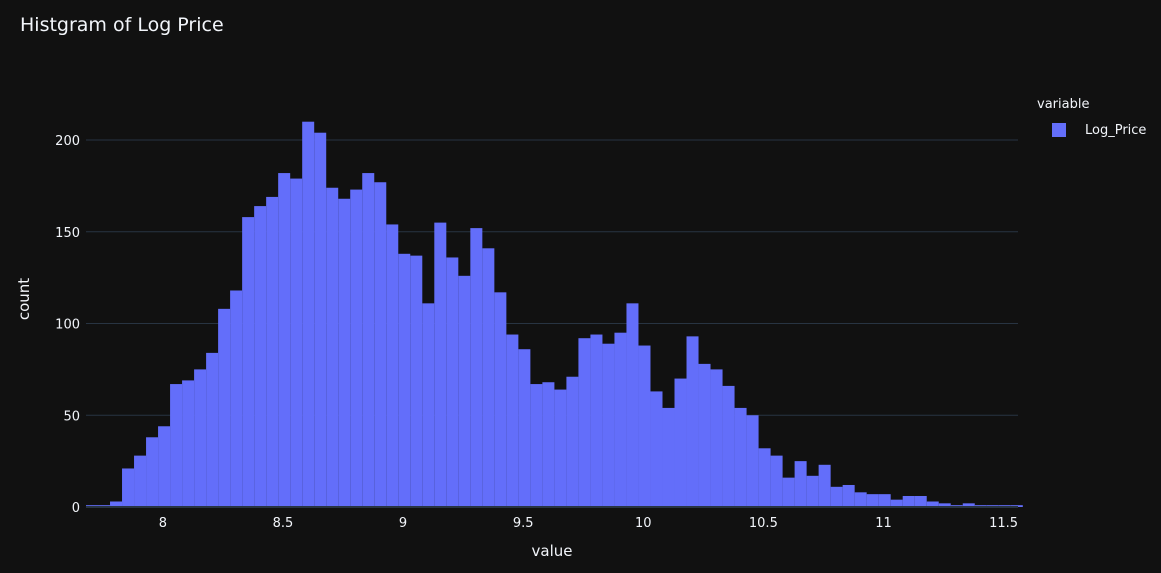  I want to click on legend-swatch, so click(1059, 130).